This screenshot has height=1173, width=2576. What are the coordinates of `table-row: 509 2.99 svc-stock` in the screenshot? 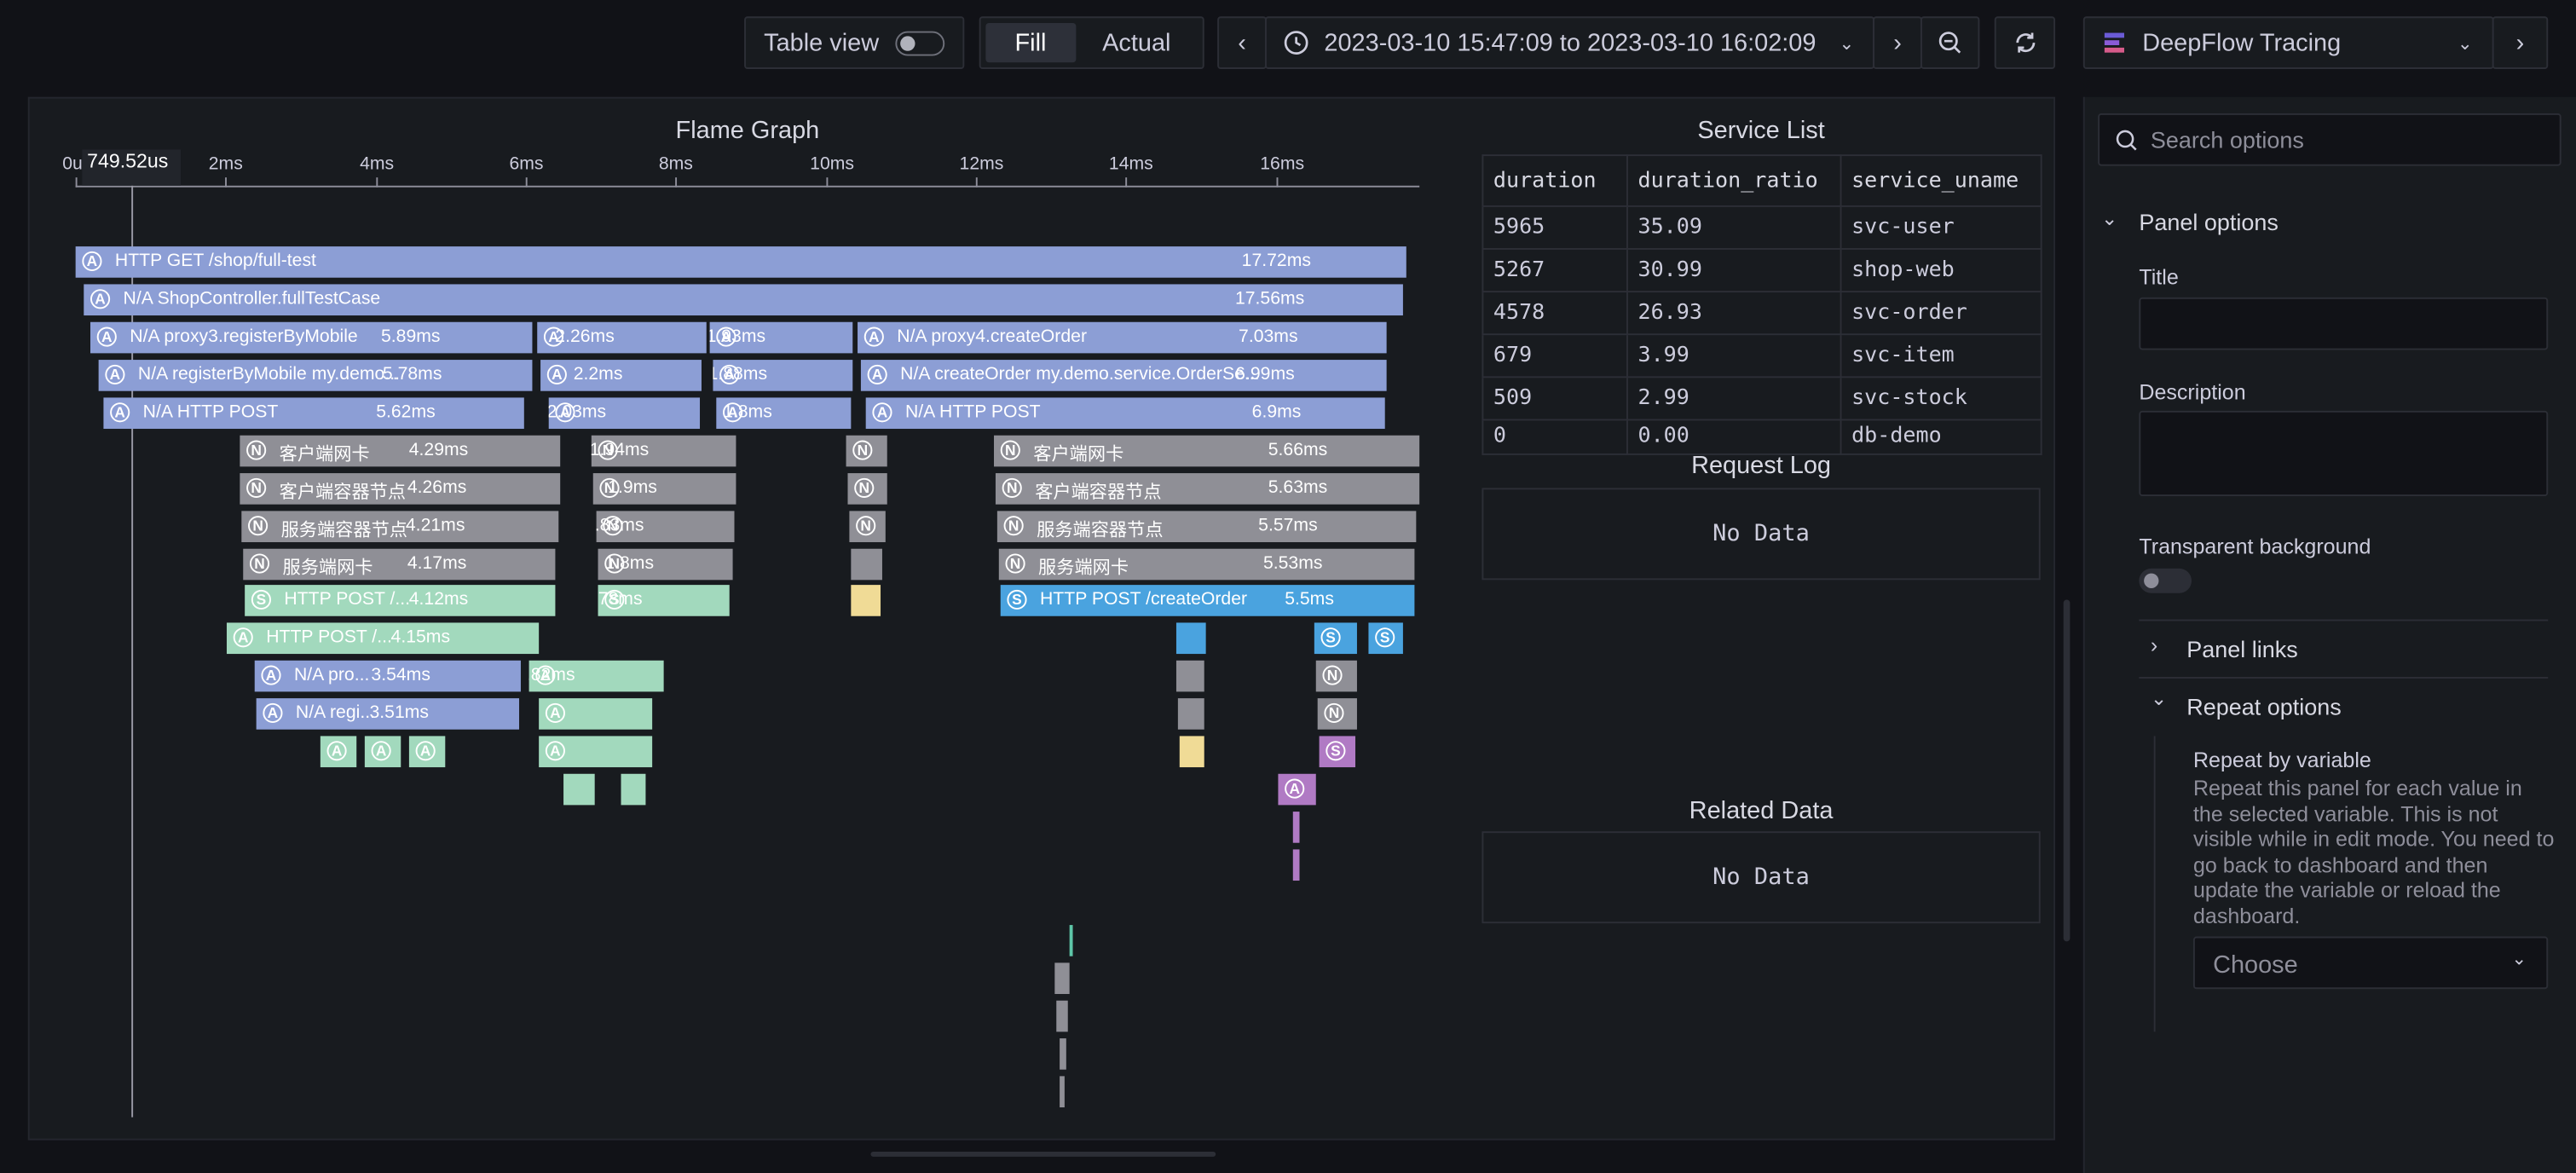 It's located at (1761, 398).